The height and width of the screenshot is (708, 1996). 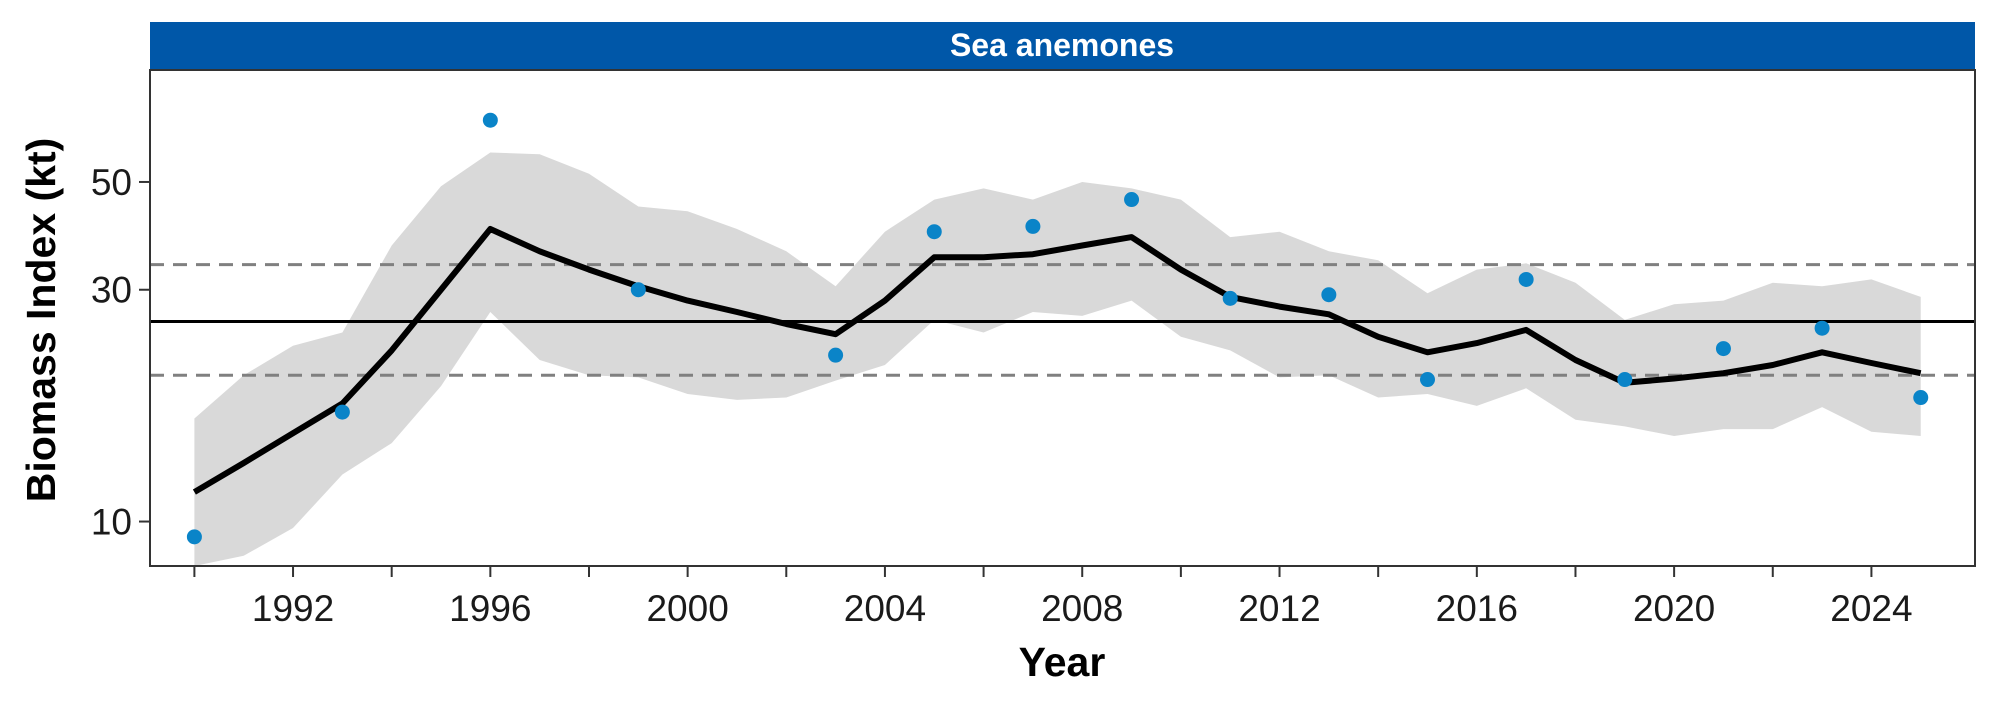 What do you see at coordinates (1674, 608) in the screenshot?
I see `x-tick-label: 2020` at bounding box center [1674, 608].